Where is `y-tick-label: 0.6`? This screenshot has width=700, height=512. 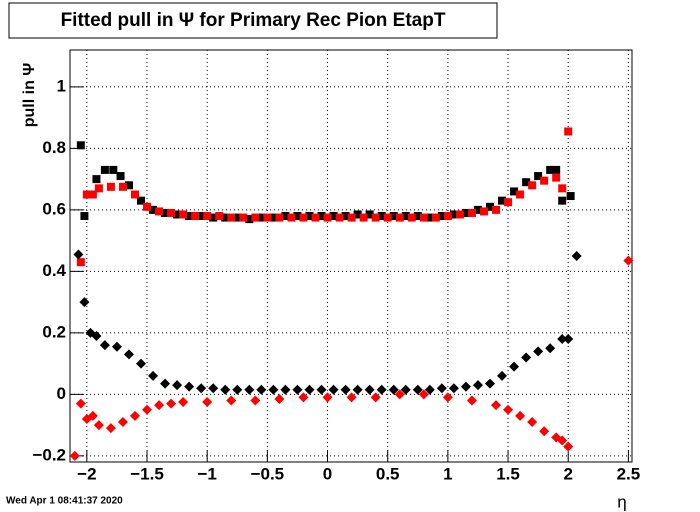
y-tick-label: 0.6 is located at coordinates (54, 208).